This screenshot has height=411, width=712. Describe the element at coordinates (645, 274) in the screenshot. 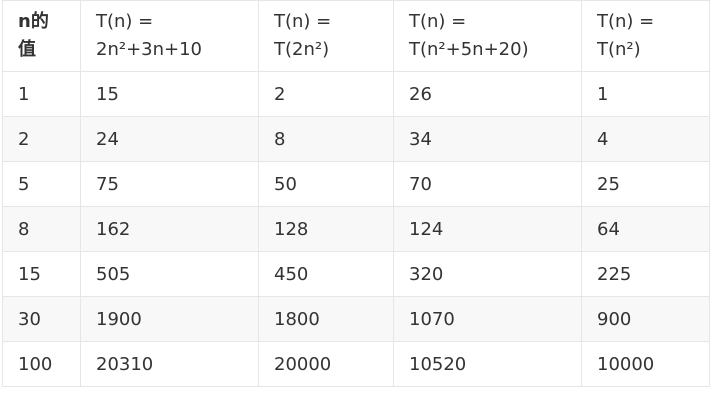

I see `table-cell: 225` at that location.